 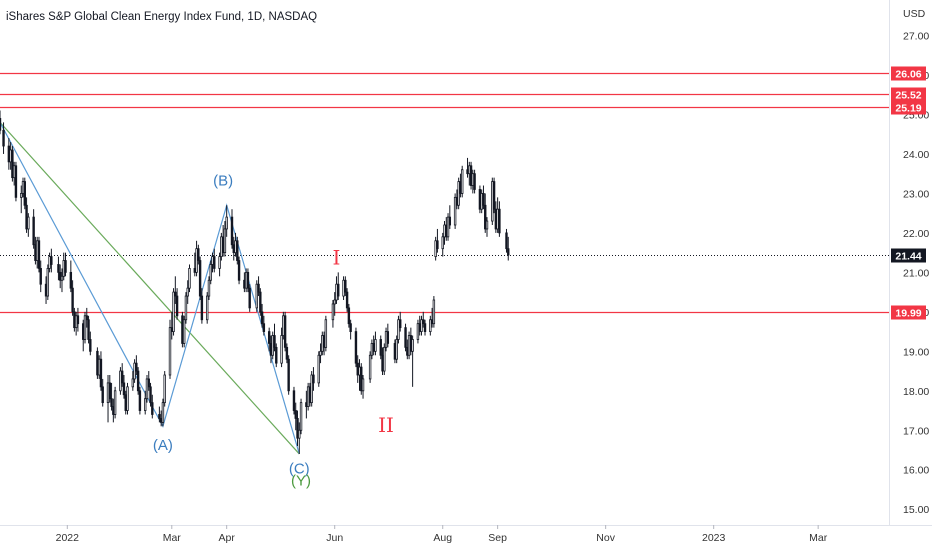 I want to click on x-tick-label: 2022, so click(x=68, y=538).